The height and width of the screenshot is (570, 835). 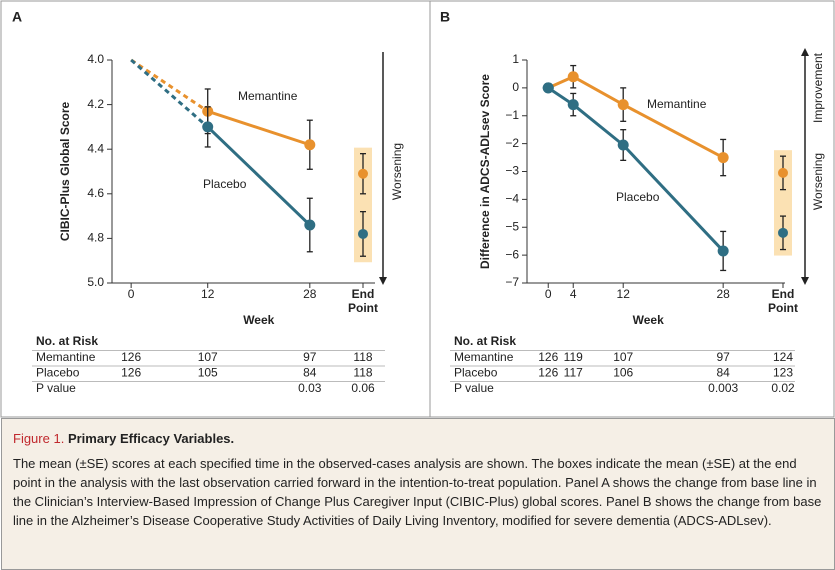 What do you see at coordinates (95, 238) in the screenshot?
I see `y-tick-label: 4.8` at bounding box center [95, 238].